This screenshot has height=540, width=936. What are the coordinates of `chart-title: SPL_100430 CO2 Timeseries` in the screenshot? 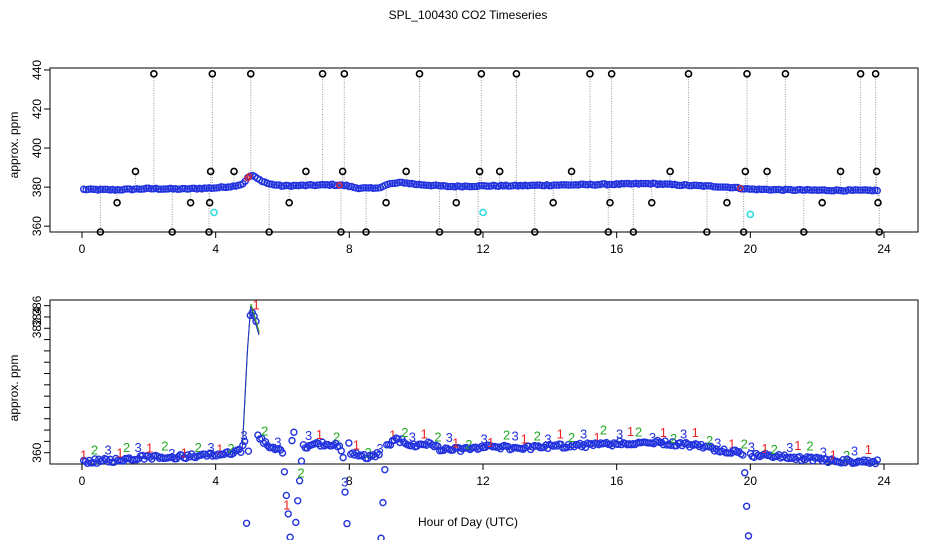 It's located at (468, 15).